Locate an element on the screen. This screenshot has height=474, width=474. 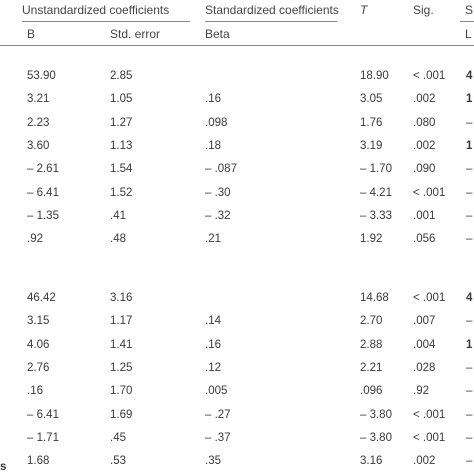
cell-t: 14.68 is located at coordinates (374, 298).